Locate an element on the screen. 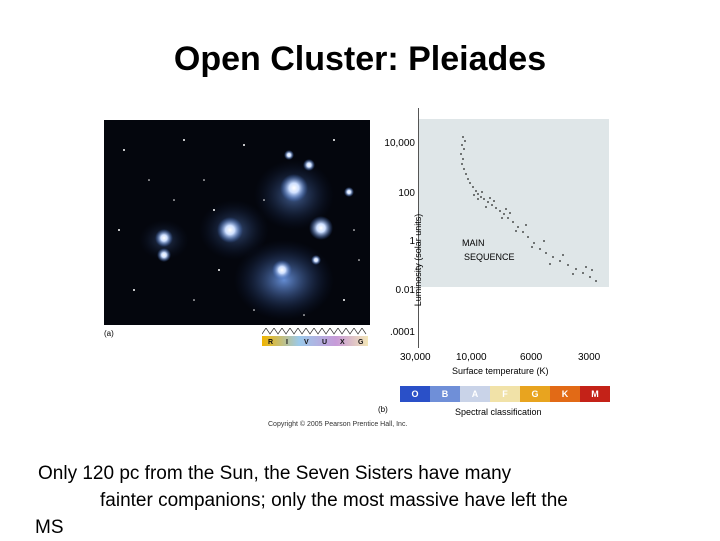 The width and height of the screenshot is (720, 541). filter-letter: G is located at coordinates (361, 342).